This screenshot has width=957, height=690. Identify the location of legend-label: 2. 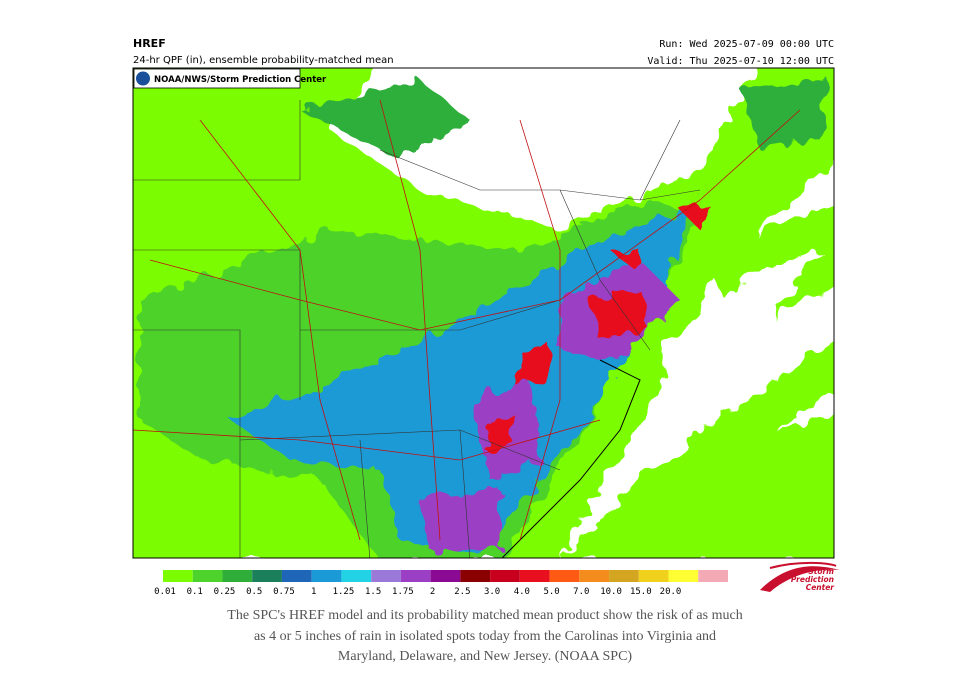
(432, 592).